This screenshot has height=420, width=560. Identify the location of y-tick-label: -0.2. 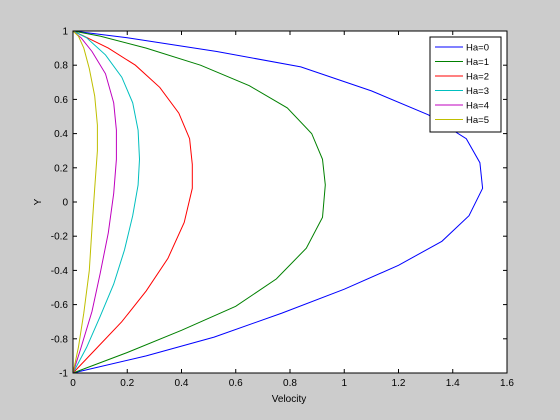
(60, 237).